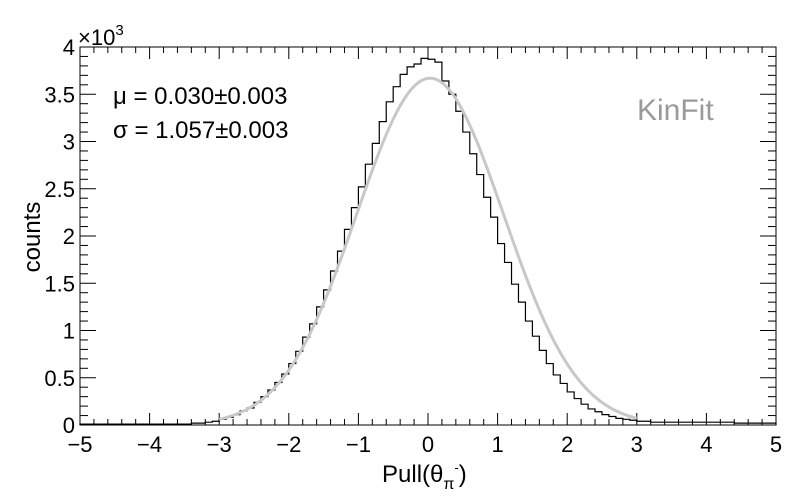 The image size is (800, 500). What do you see at coordinates (32, 237) in the screenshot?
I see `y-axis-title: counts` at bounding box center [32, 237].